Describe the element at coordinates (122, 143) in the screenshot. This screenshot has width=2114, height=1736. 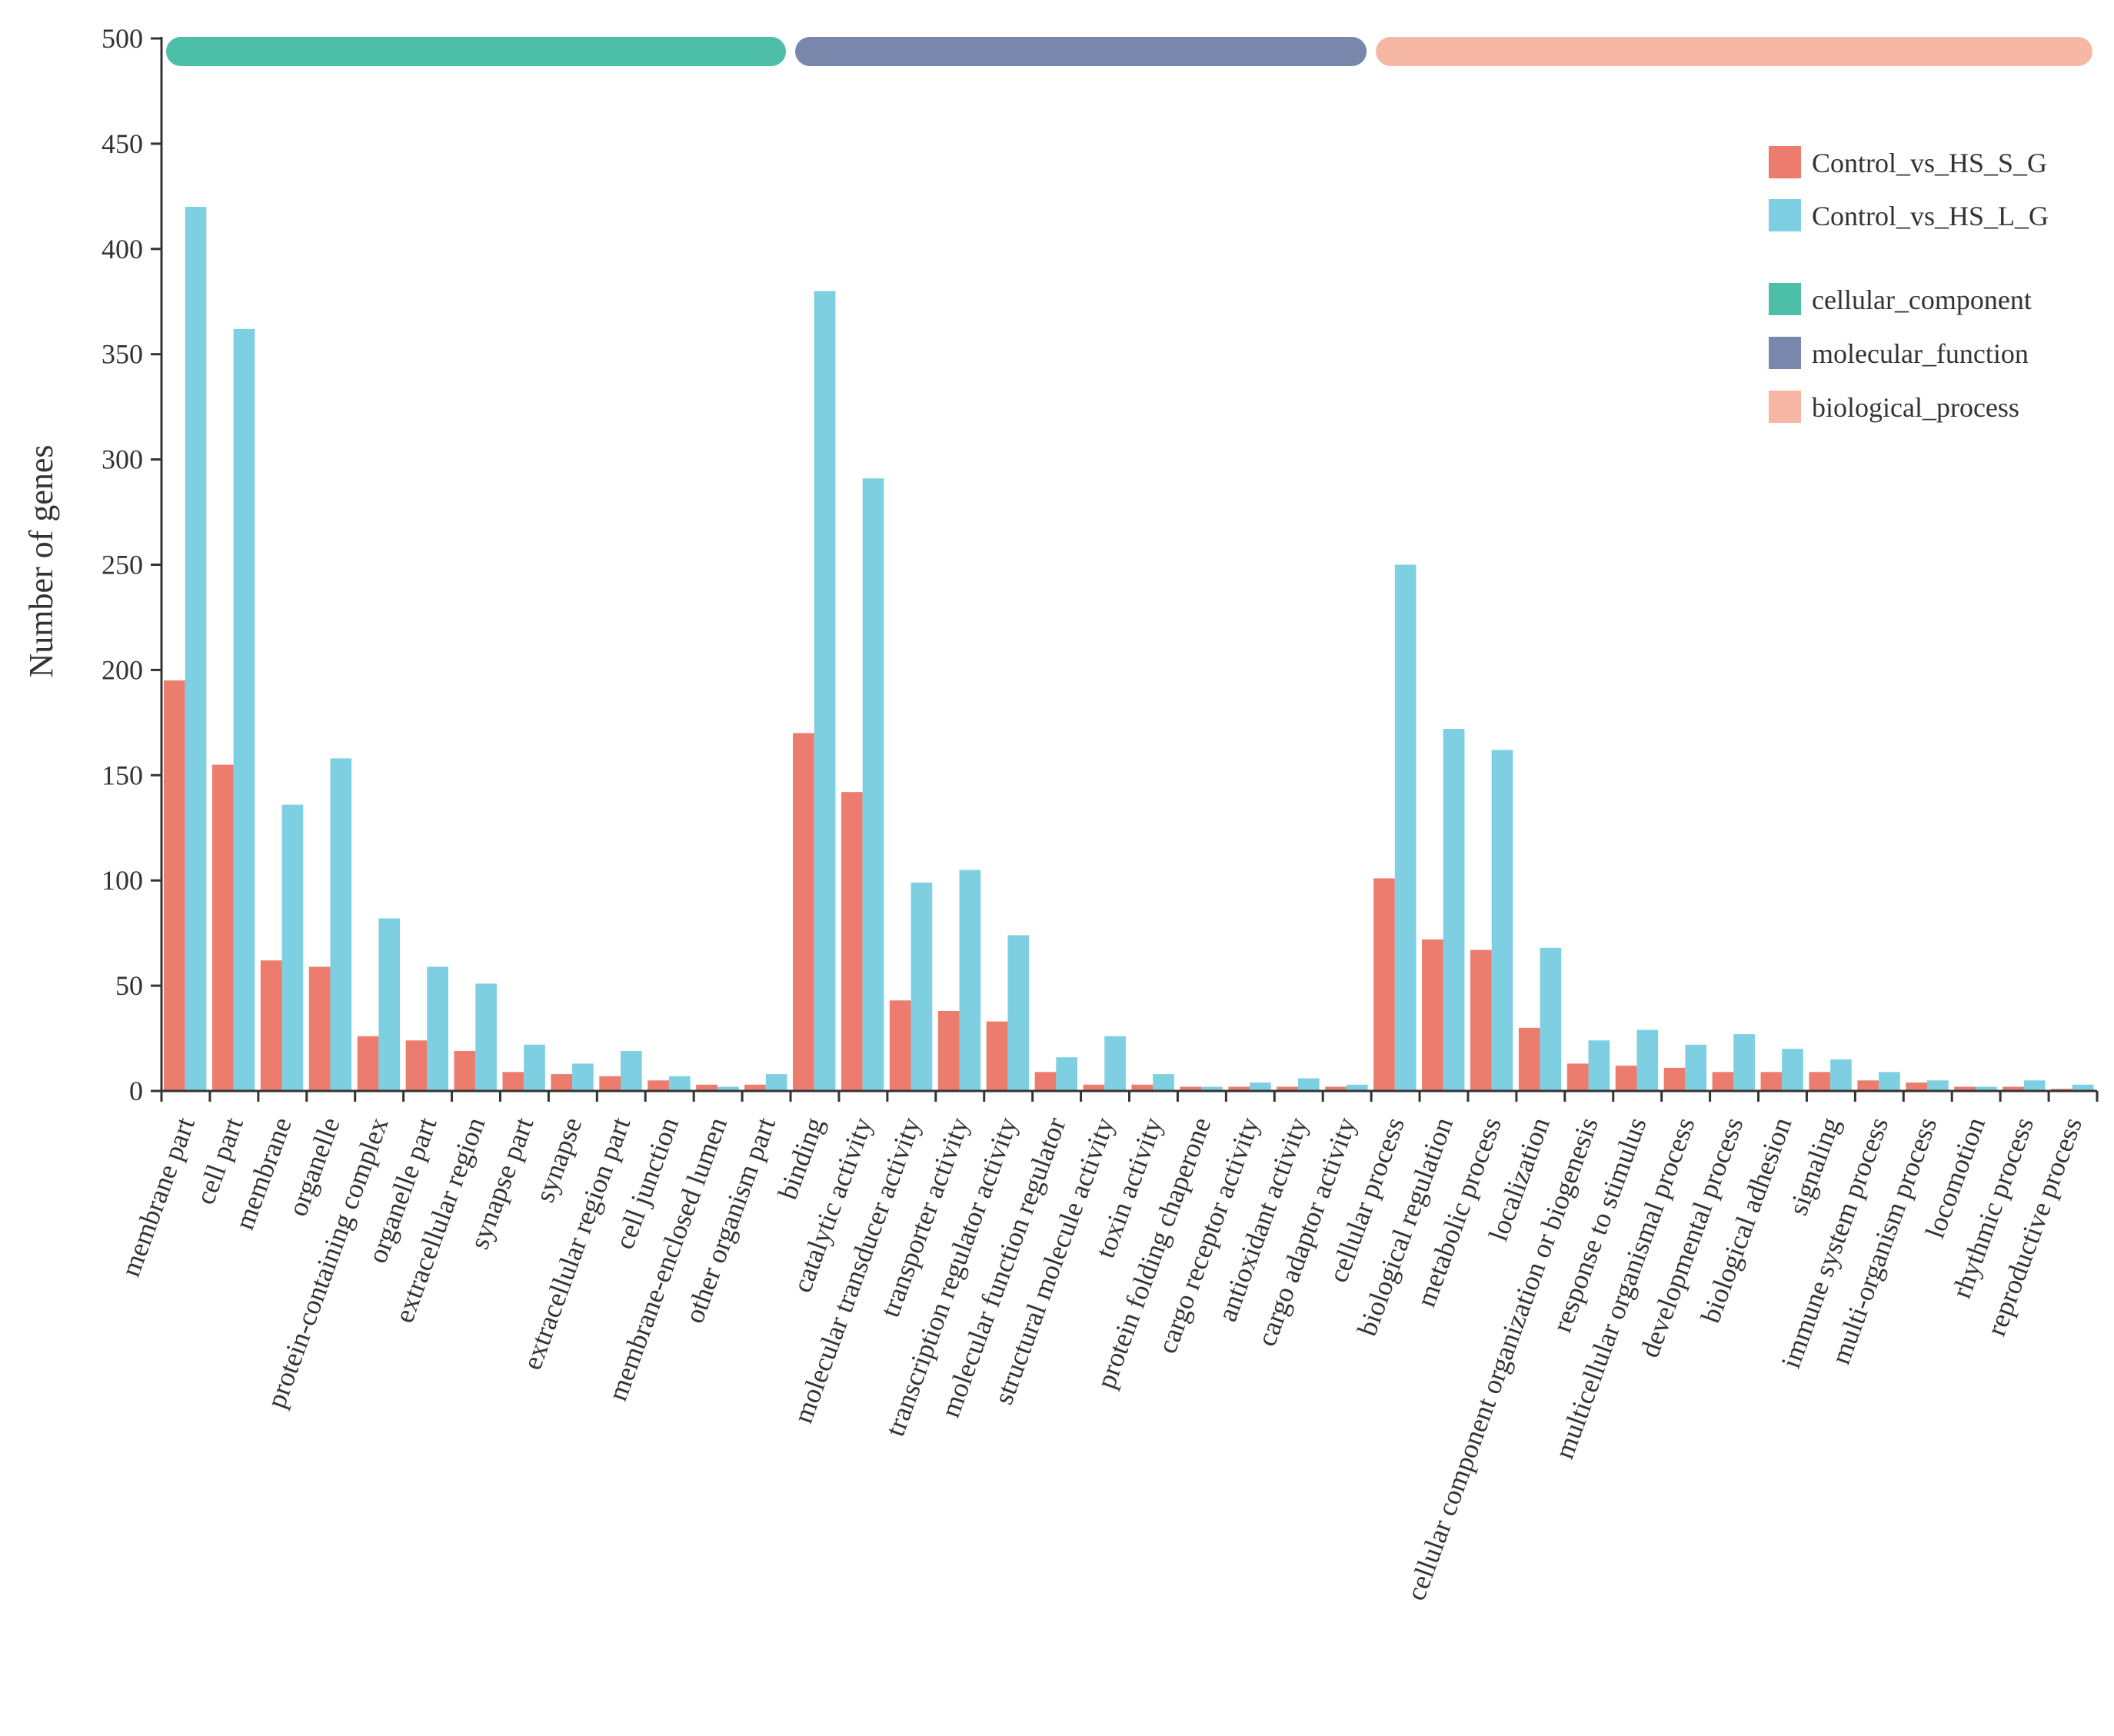
I see `y-tick-label: 450` at that location.